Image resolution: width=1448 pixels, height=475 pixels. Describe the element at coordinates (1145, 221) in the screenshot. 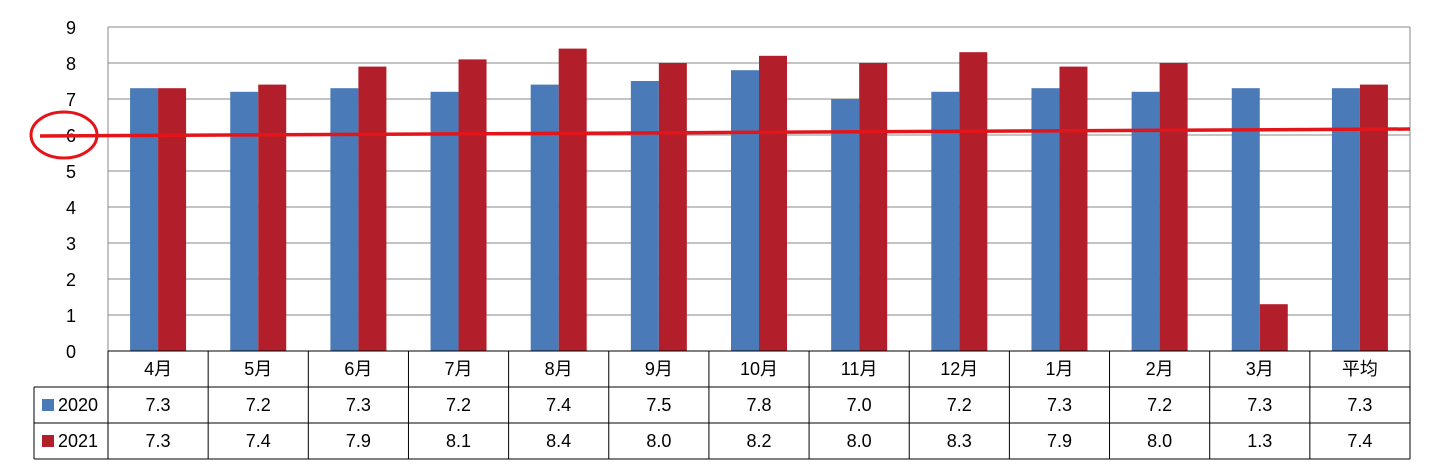

I see `bar-2020-2月` at that location.